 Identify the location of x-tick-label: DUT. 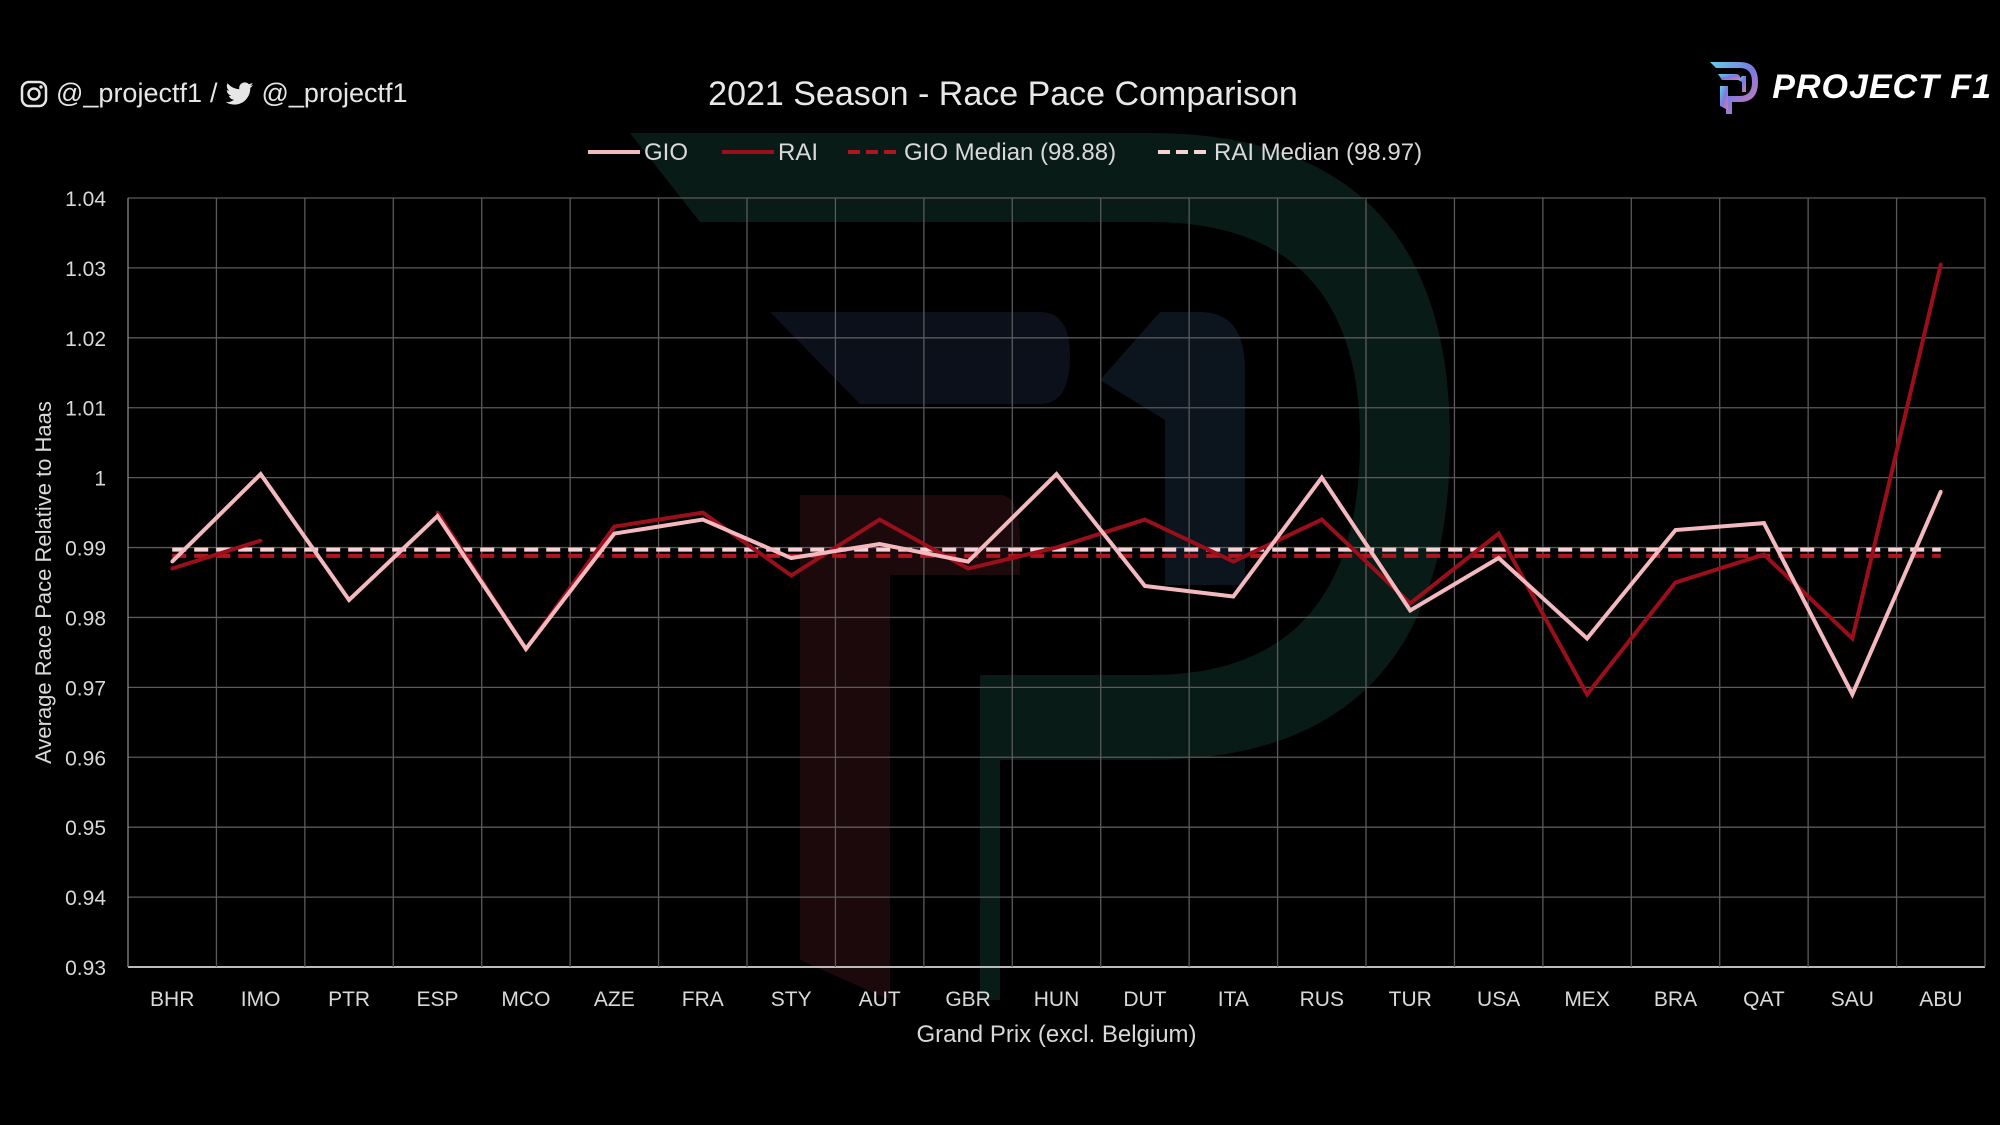
(1144, 999).